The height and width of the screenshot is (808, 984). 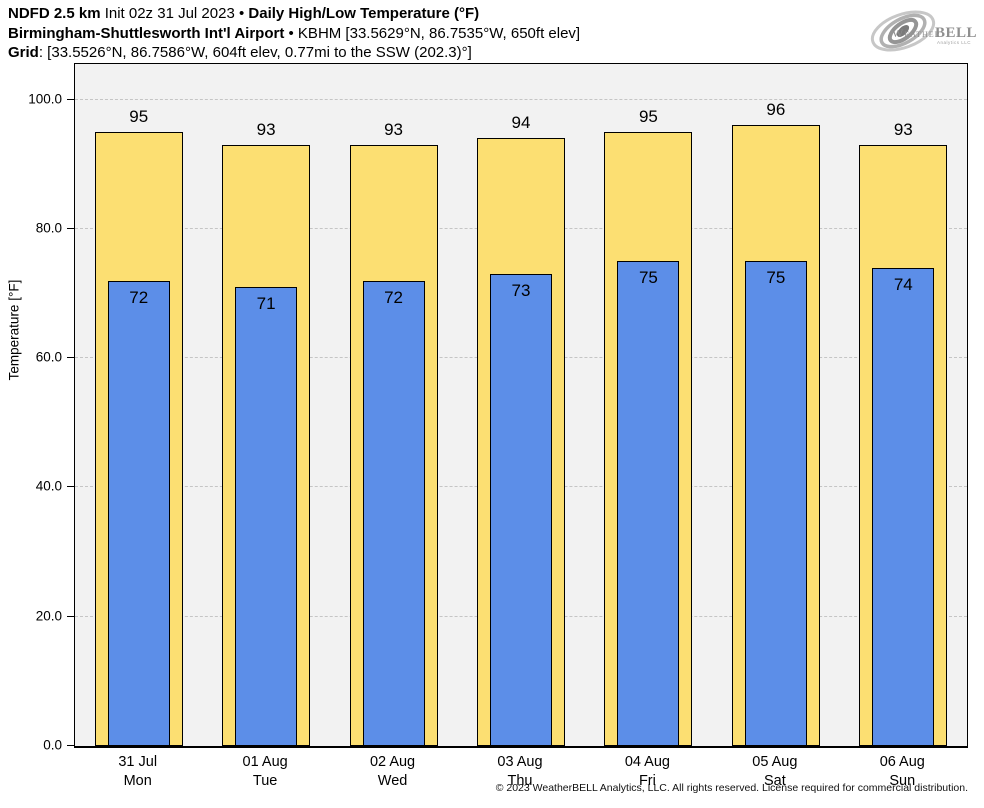 I want to click on day-label: Sun, so click(x=902, y=781).